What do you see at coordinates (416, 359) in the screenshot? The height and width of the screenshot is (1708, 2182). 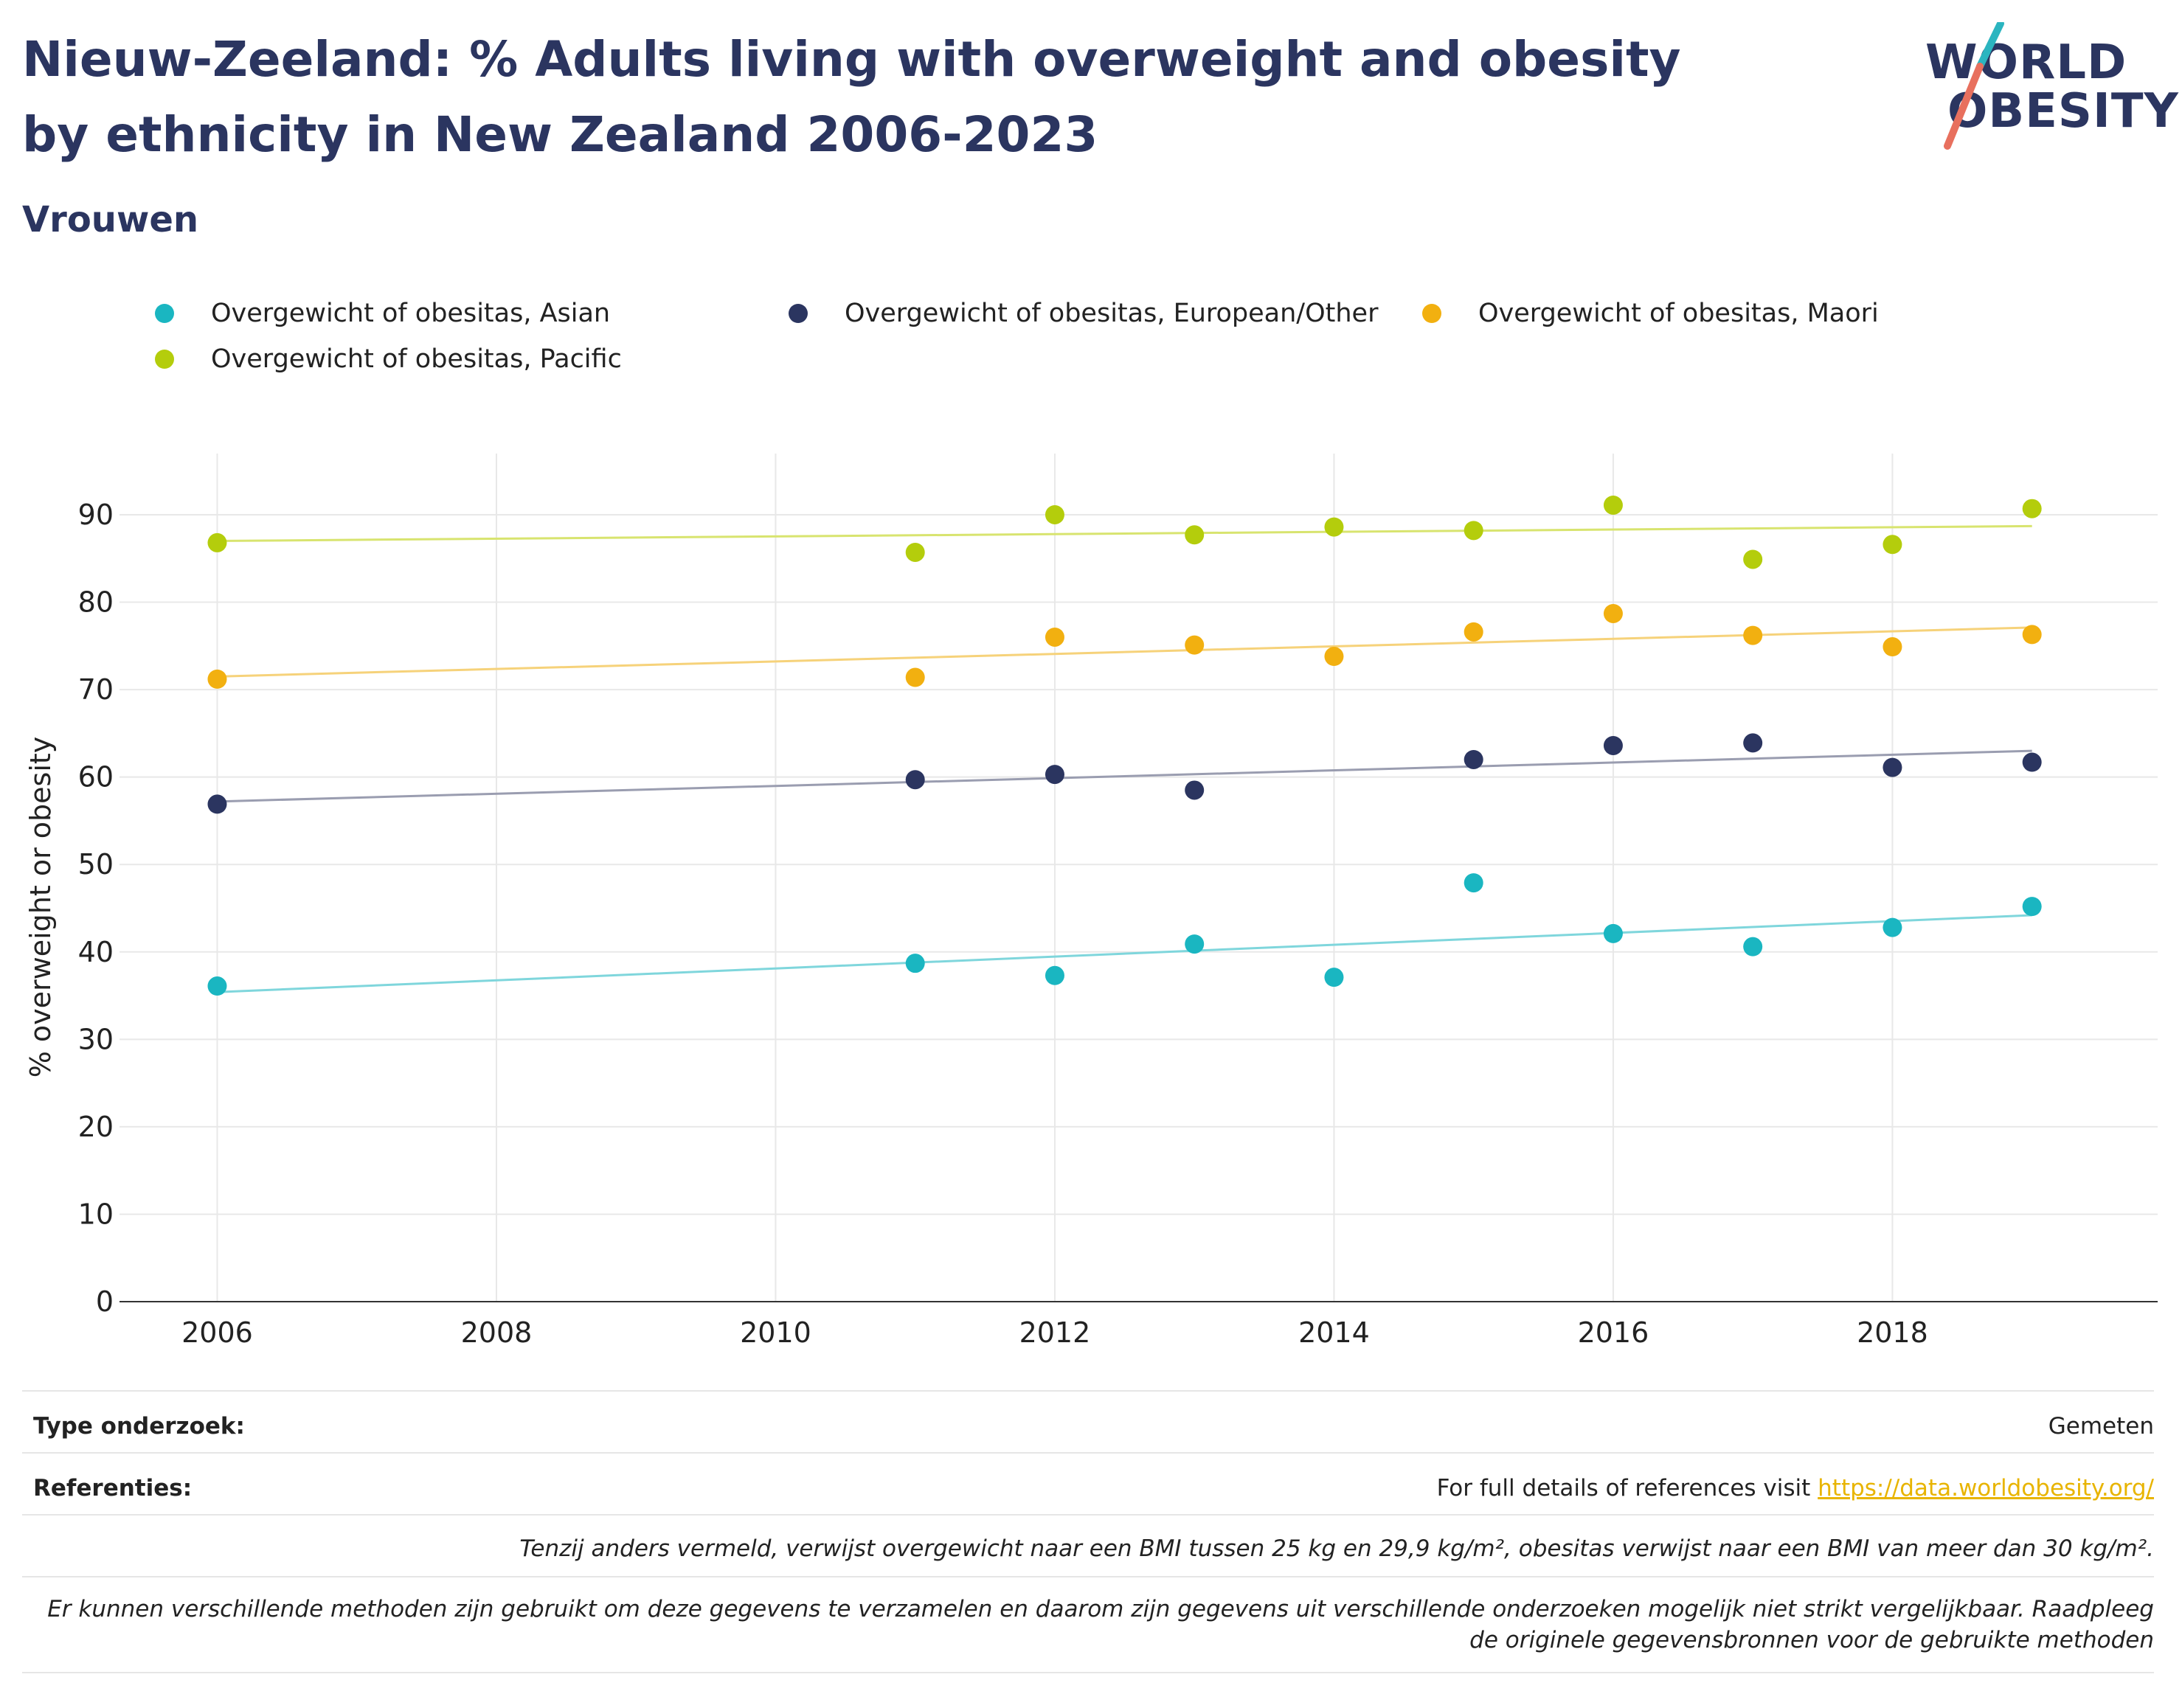 I see `legend-label: Overgewicht of obesitas, Pacific` at bounding box center [416, 359].